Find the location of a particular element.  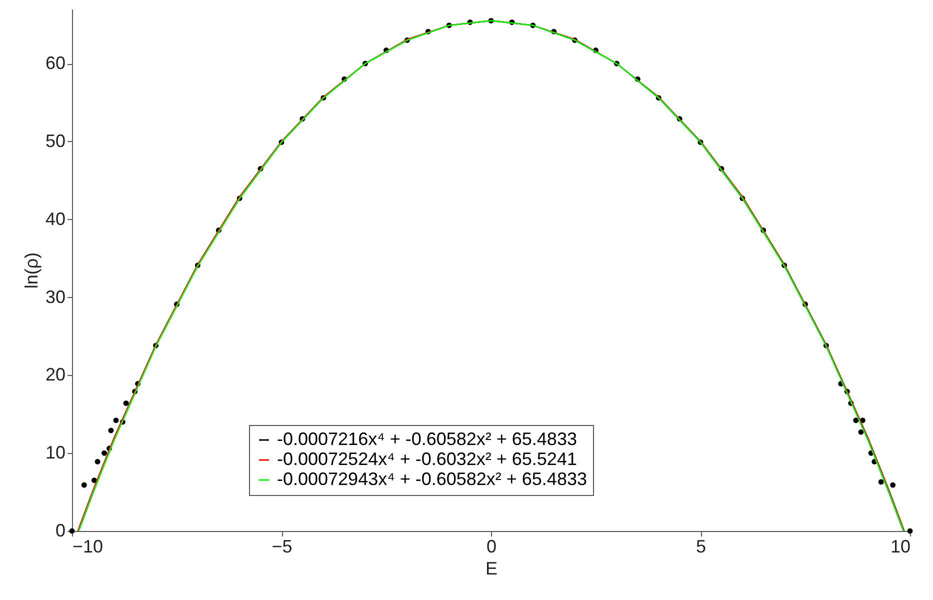

legend-label: -0.00072524x⁴ + -0.6032x² + 65.5241 is located at coordinates (427, 459).